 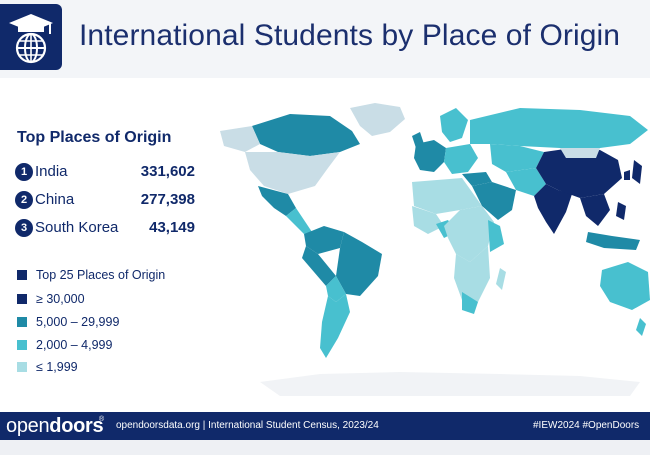 I want to click on rank-badge: 3, so click(x=24, y=228).